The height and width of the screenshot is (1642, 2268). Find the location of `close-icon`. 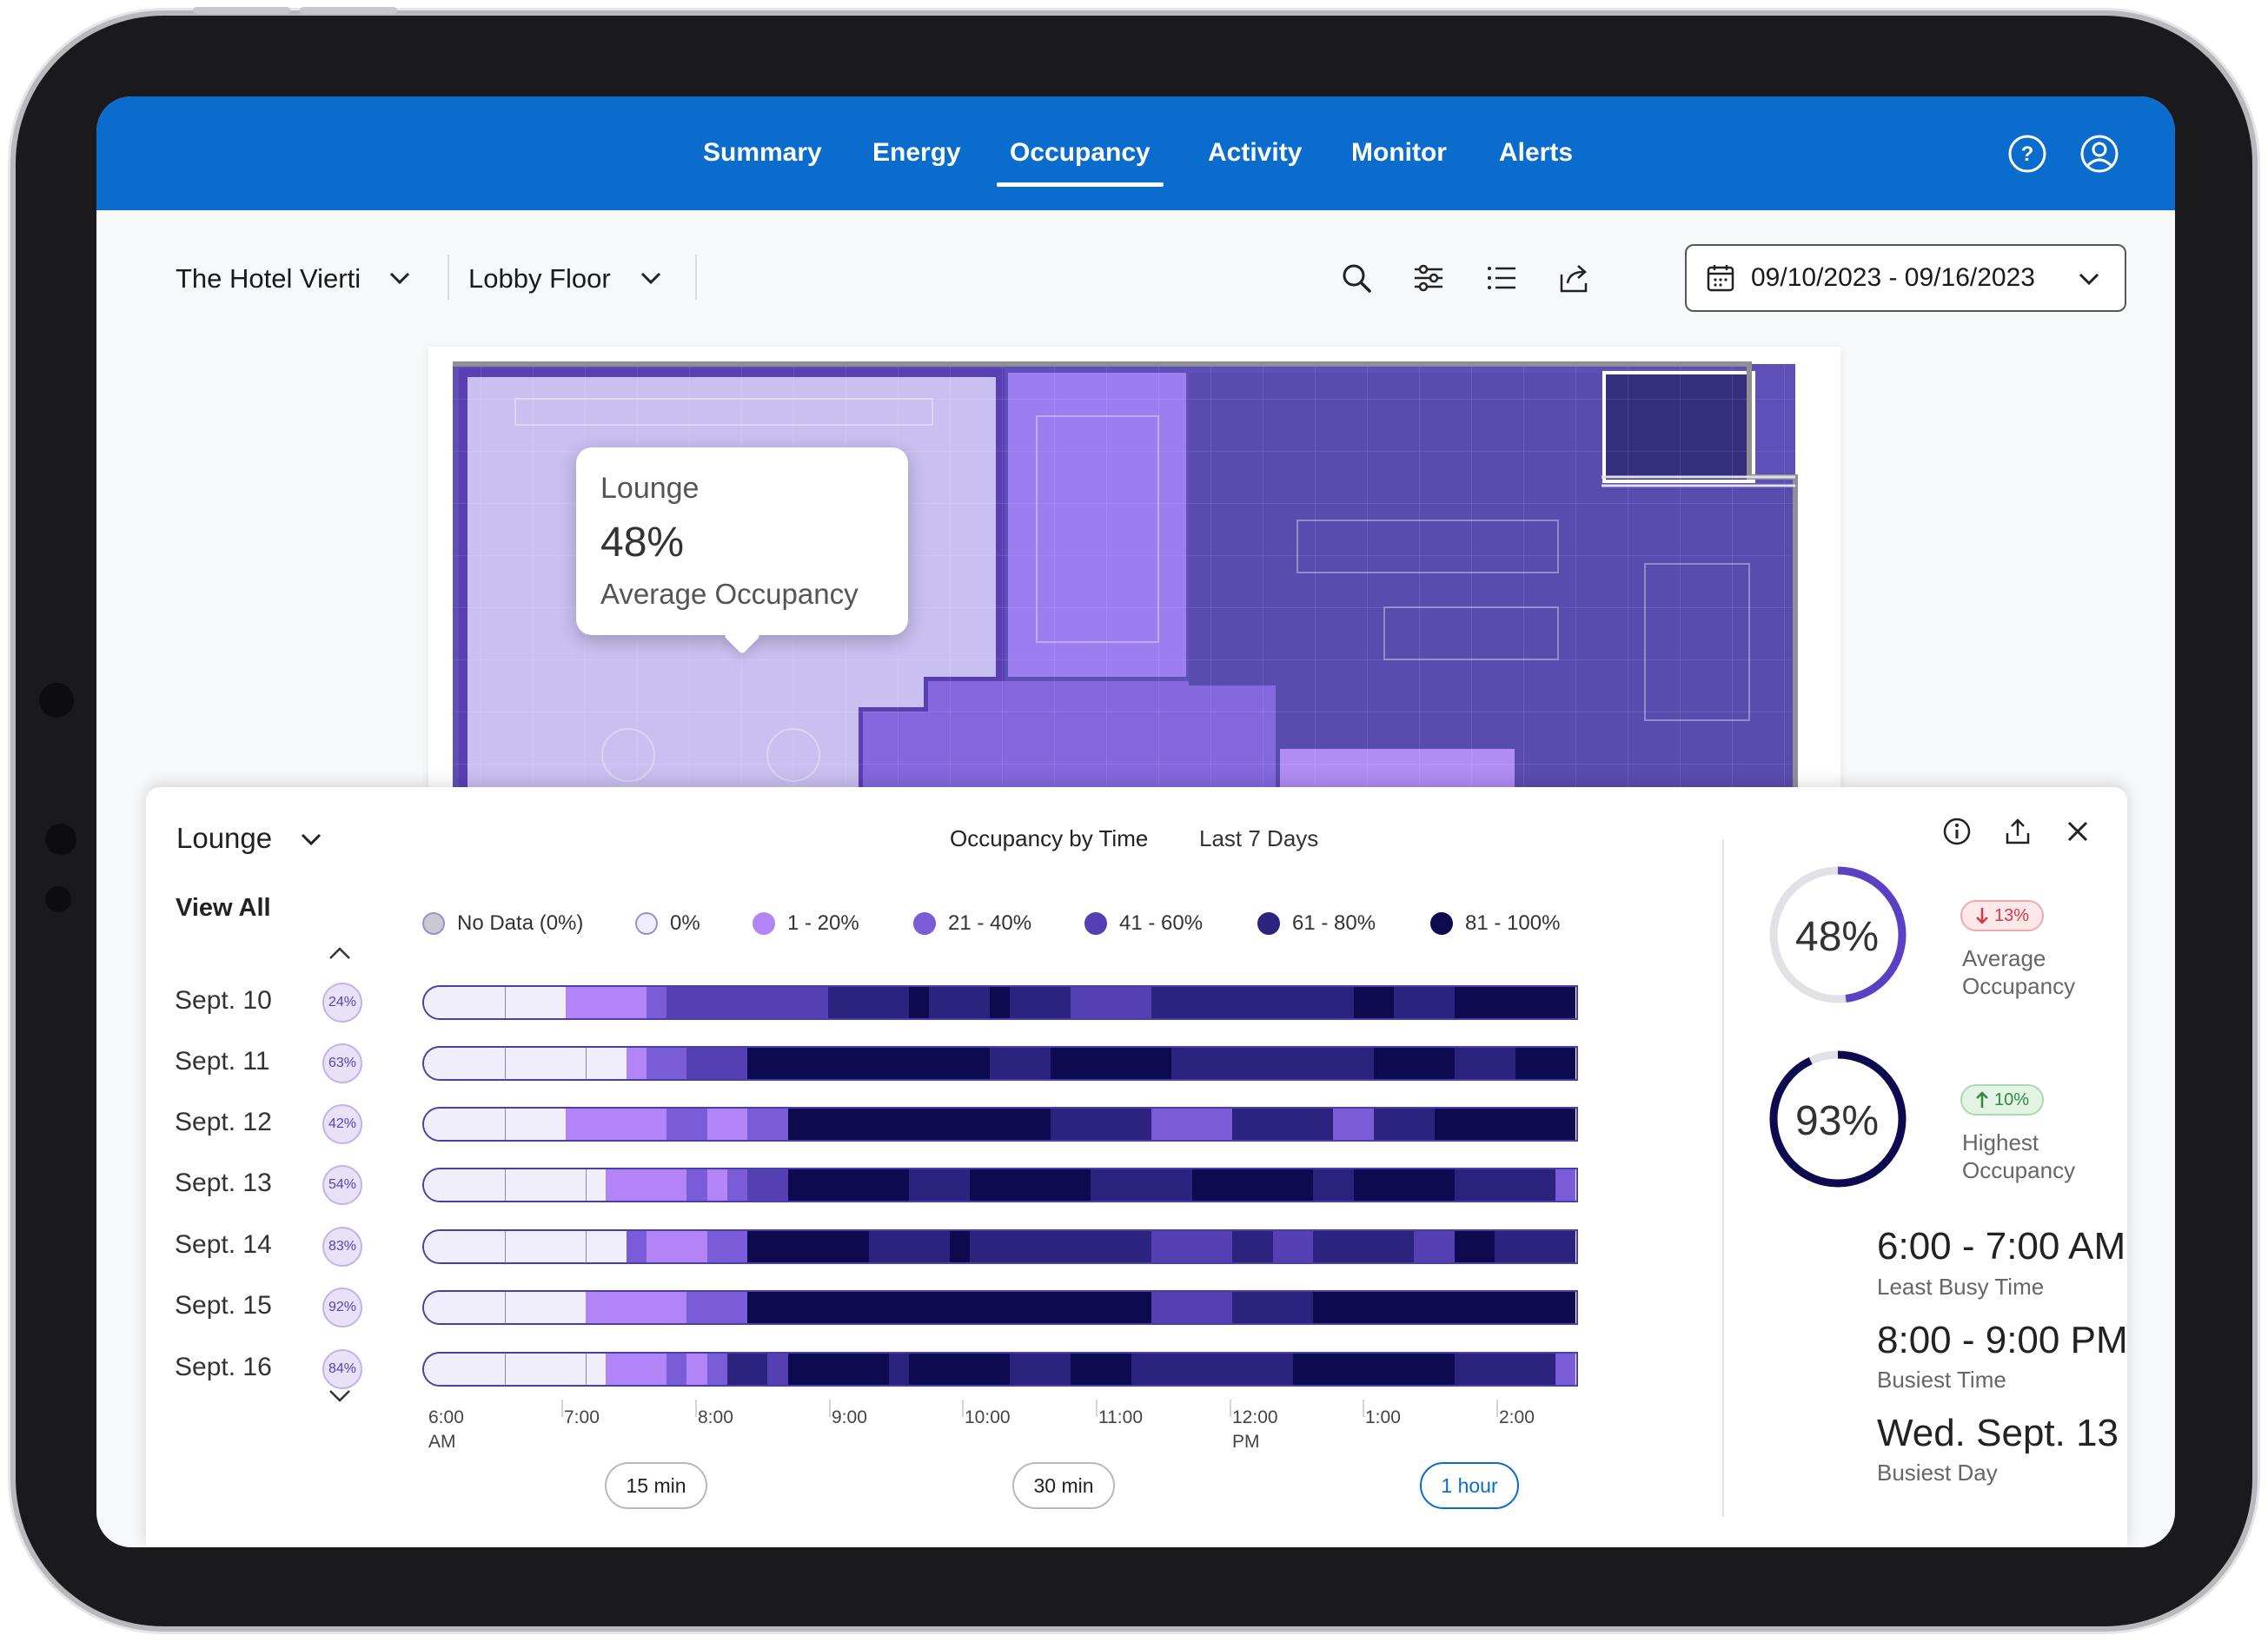

close-icon is located at coordinates (2078, 831).